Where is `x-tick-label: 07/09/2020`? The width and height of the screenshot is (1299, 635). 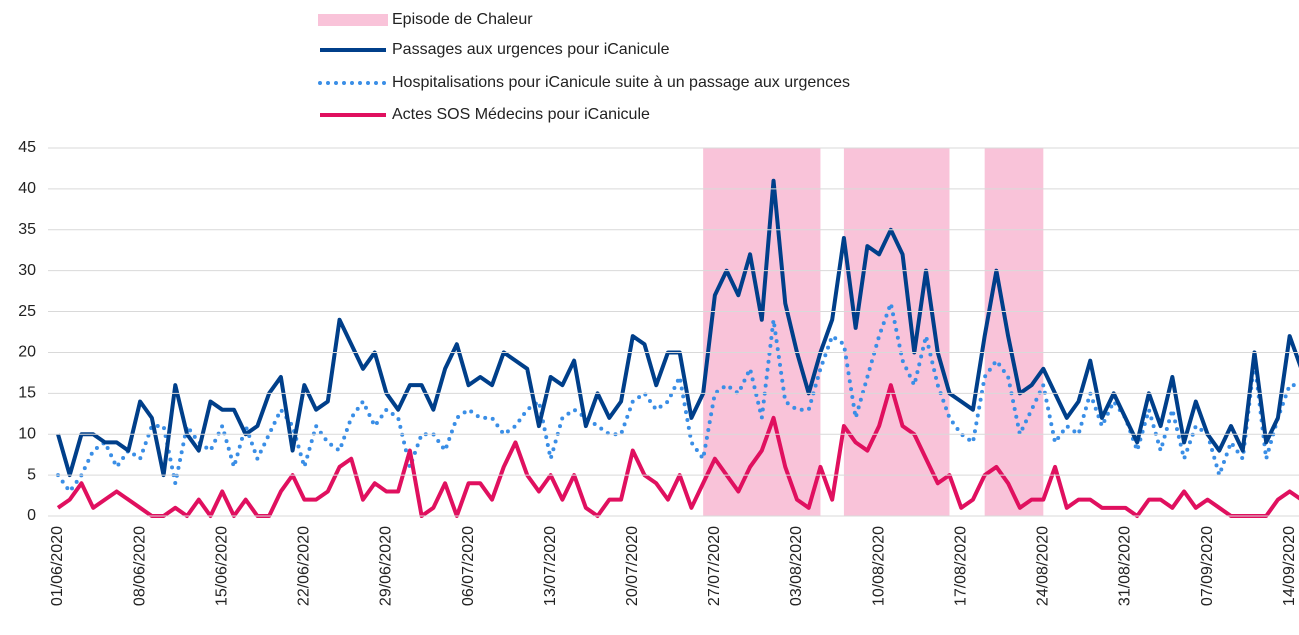 x-tick-label: 07/09/2020 is located at coordinates (1207, 566).